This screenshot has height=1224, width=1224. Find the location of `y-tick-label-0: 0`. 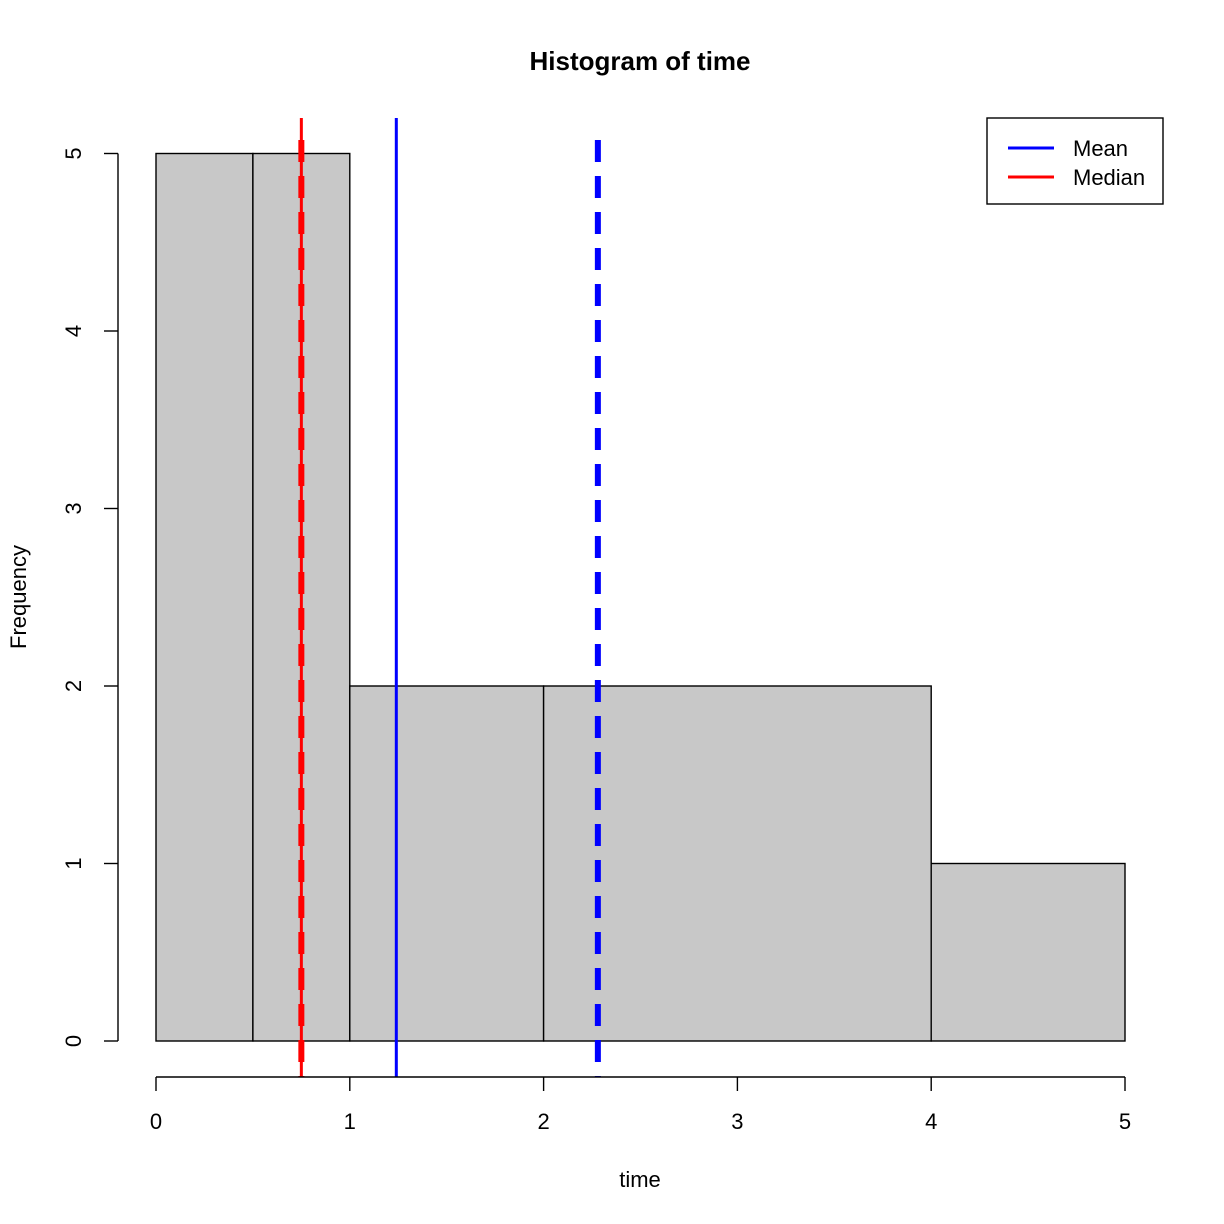

y-tick-label-0: 0 is located at coordinates (73, 1041).